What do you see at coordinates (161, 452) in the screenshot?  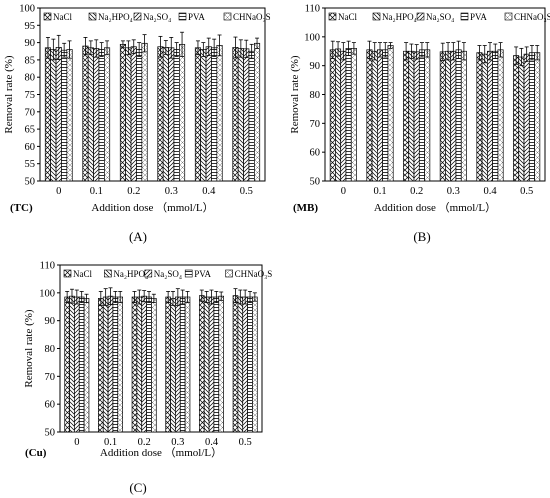 I see `x-axis-label: Addition dose （mmol/L）` at bounding box center [161, 452].